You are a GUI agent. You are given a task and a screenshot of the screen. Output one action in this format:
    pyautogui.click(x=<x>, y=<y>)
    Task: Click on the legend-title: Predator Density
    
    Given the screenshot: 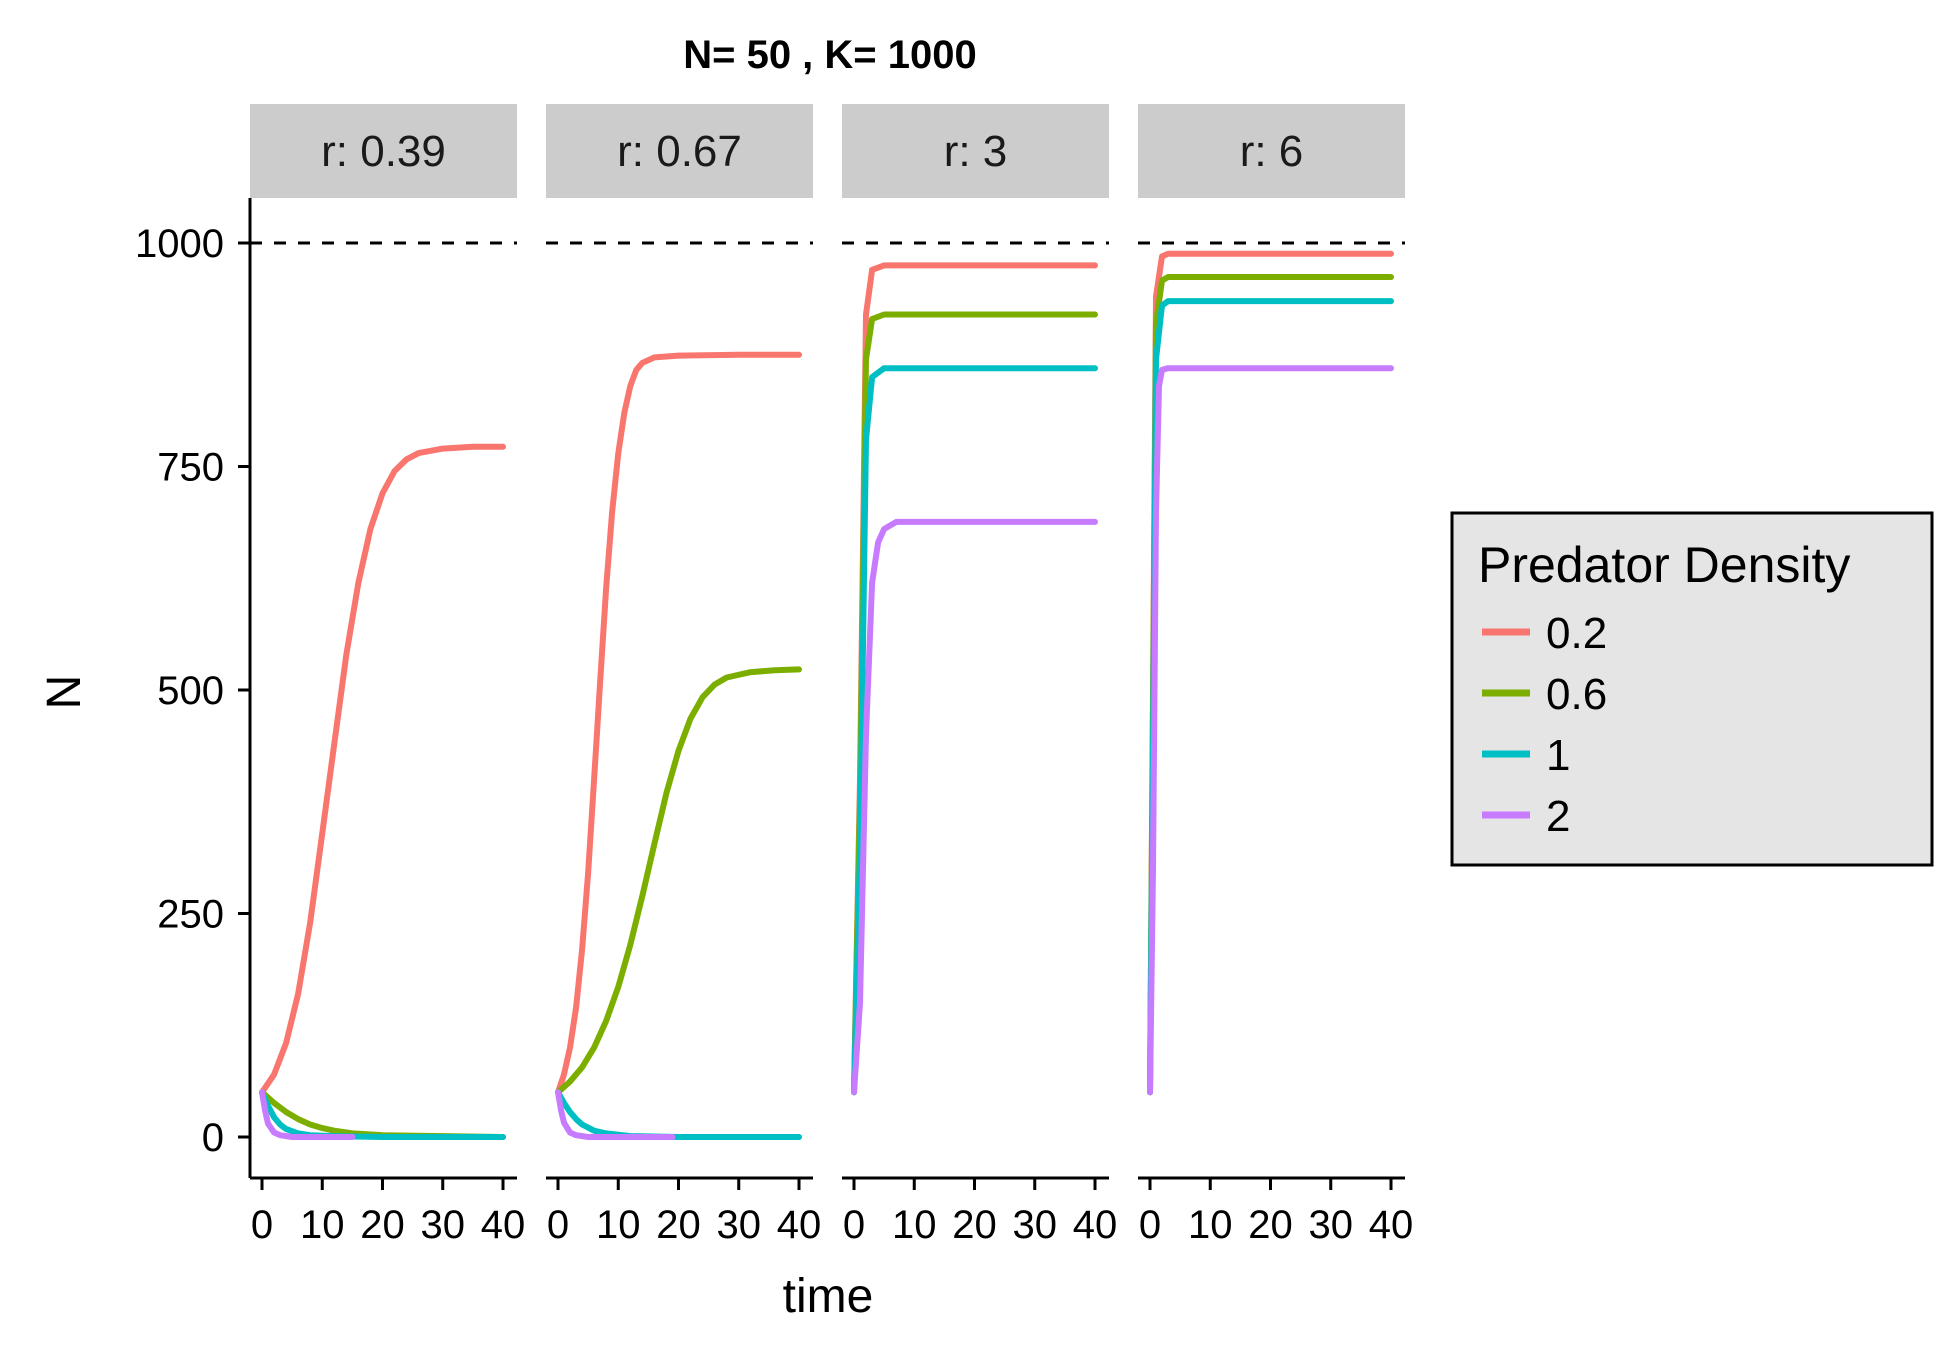 What is the action you would take?
    pyautogui.click(x=1664, y=565)
    